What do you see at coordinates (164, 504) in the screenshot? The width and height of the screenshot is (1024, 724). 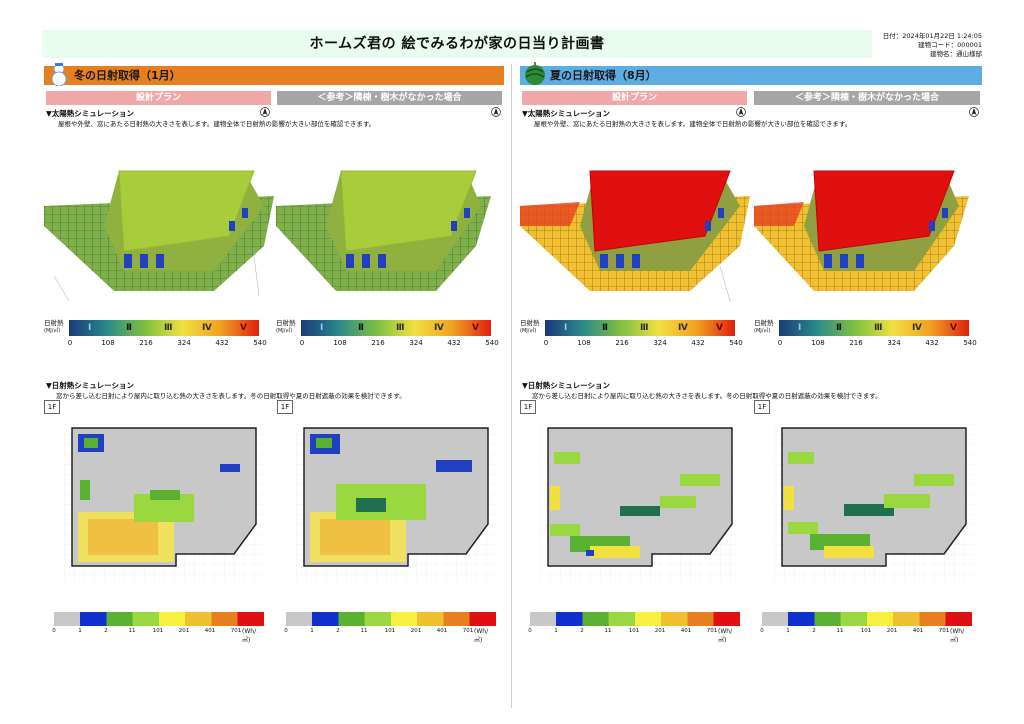 I see `winter-plan-heatmap` at bounding box center [164, 504].